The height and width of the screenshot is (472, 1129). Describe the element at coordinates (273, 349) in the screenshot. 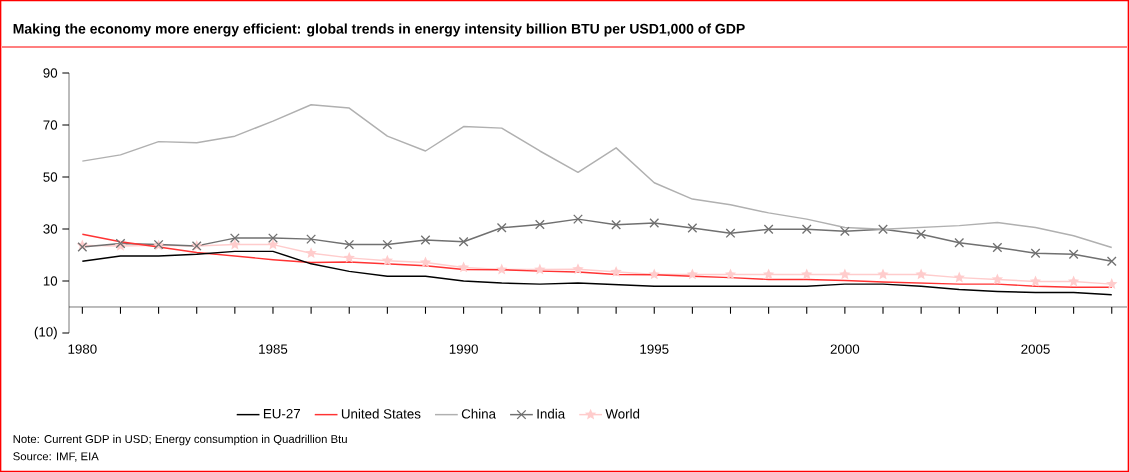

I see `x-tick-label: 1985` at that location.